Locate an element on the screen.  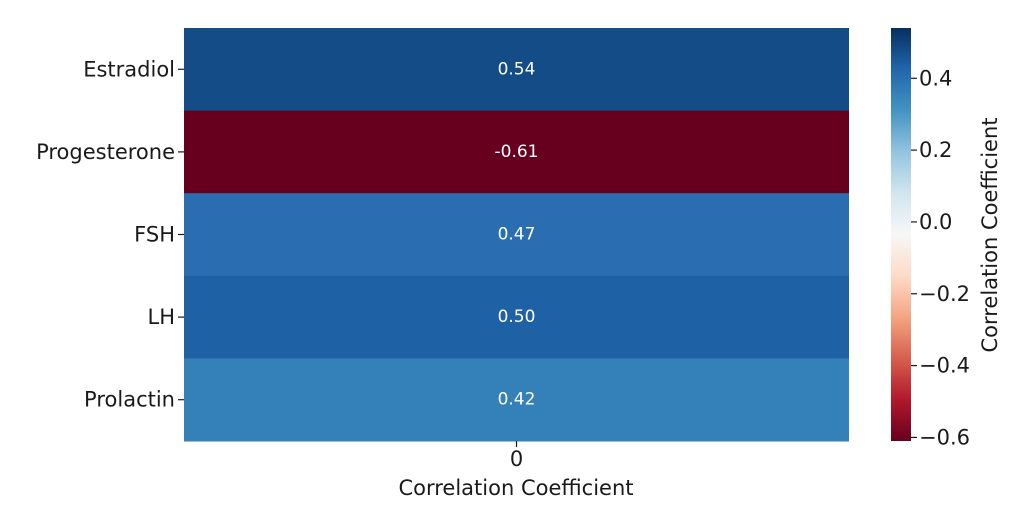
x-tick-label: 0 is located at coordinates (516, 459).